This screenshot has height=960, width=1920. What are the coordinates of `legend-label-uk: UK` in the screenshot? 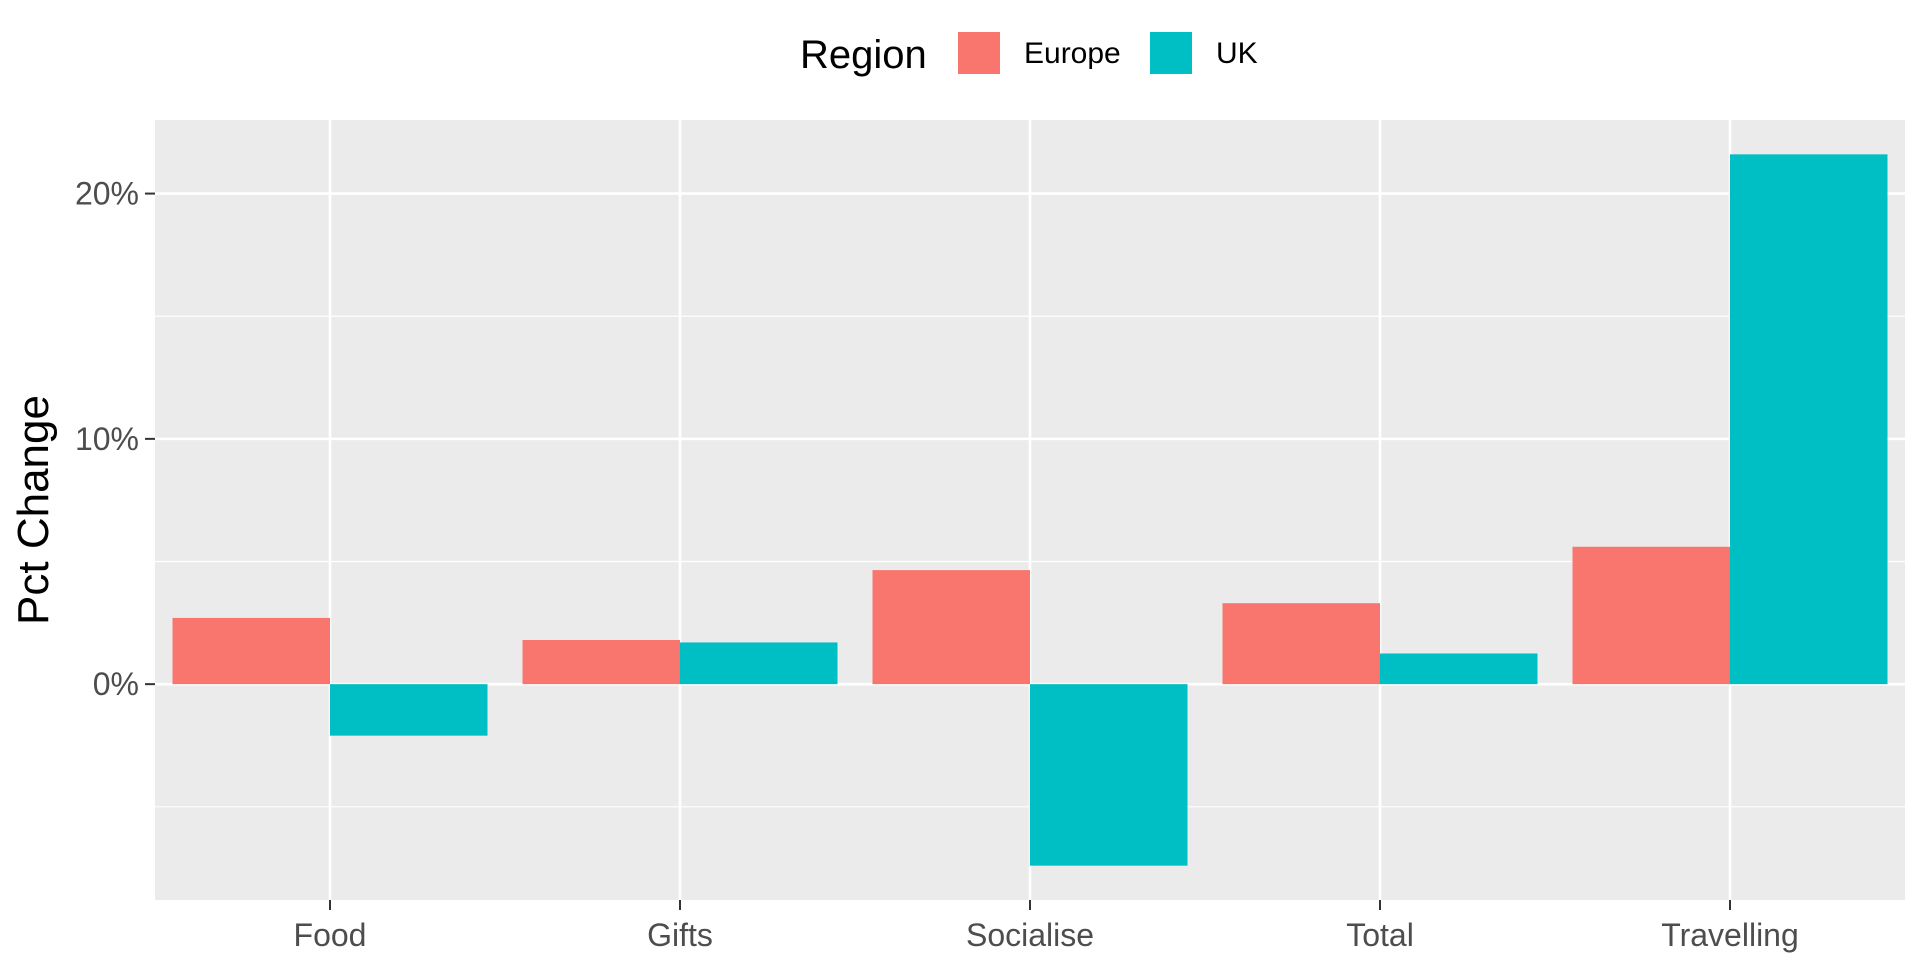 It's located at (1237, 53).